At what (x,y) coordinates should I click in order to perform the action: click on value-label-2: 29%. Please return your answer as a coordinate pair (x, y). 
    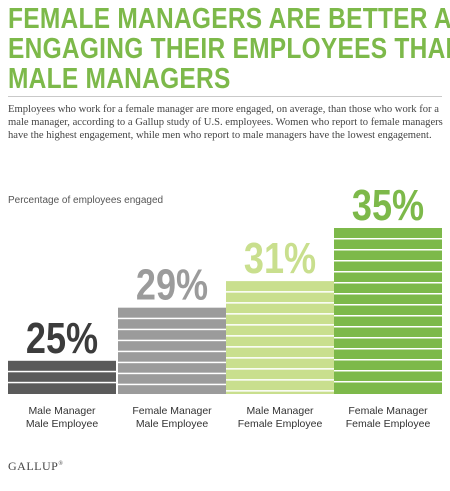
    Looking at the image, I should click on (172, 284).